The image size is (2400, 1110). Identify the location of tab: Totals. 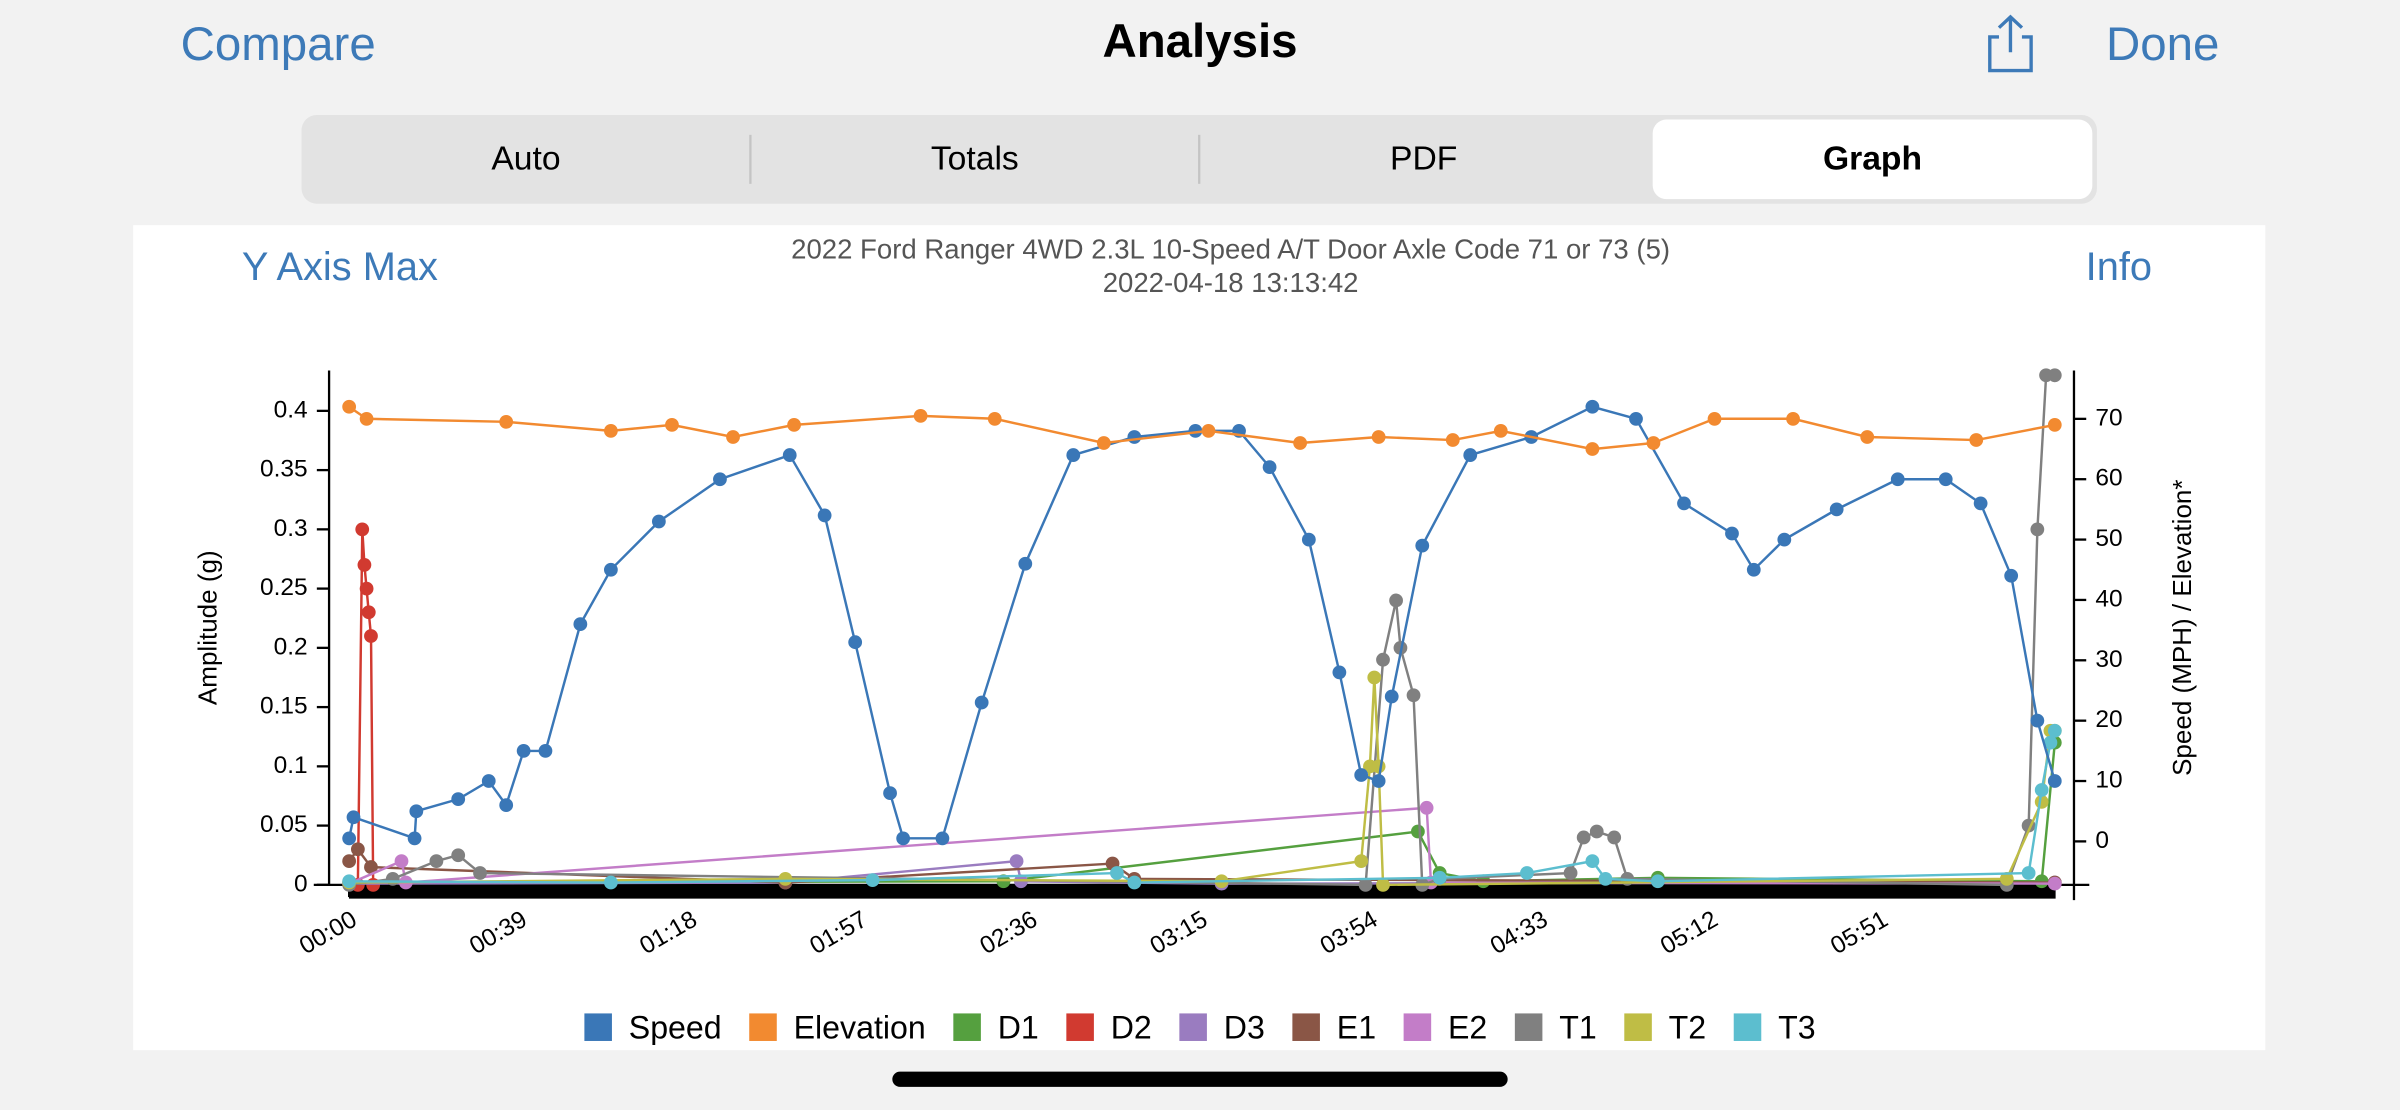
(975, 159).